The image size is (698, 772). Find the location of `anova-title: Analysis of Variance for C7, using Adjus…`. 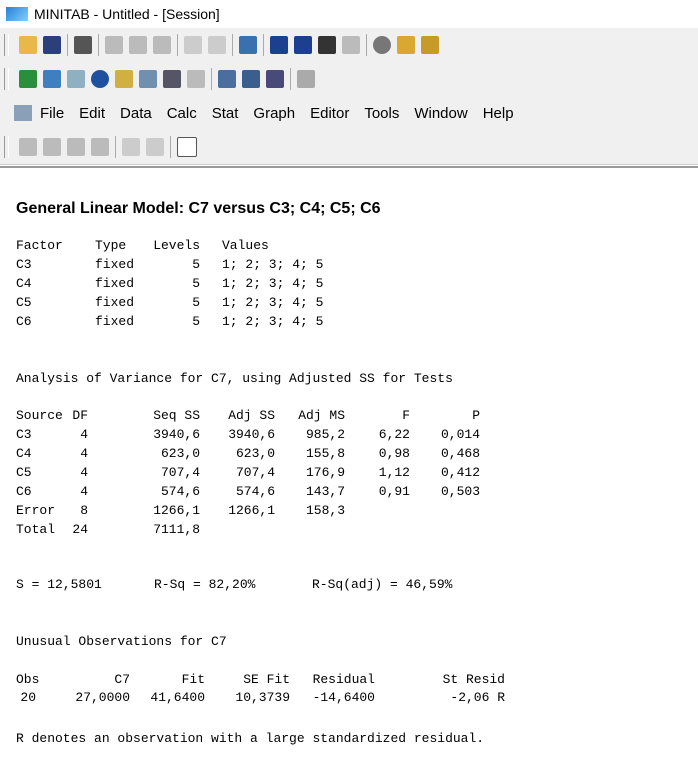

anova-title: Analysis of Variance for C7, using Adjus… is located at coordinates (234, 378).